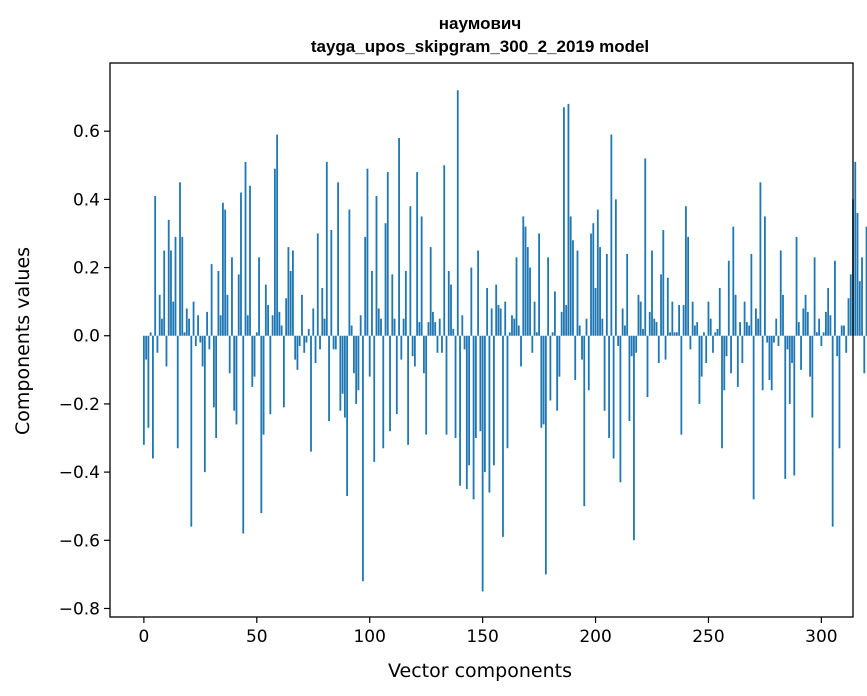 This screenshot has height=696, width=867. What do you see at coordinates (79, 405) in the screenshot?
I see `y-tick-label: −0.2` at bounding box center [79, 405].